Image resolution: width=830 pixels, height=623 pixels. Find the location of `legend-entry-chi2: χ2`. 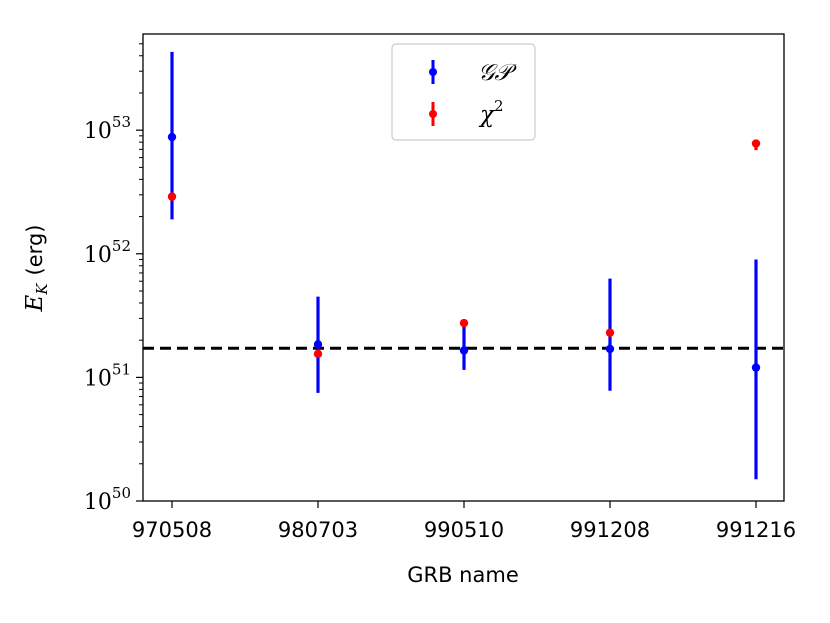

legend-entry-chi2: χ2 is located at coordinates (466, 112).